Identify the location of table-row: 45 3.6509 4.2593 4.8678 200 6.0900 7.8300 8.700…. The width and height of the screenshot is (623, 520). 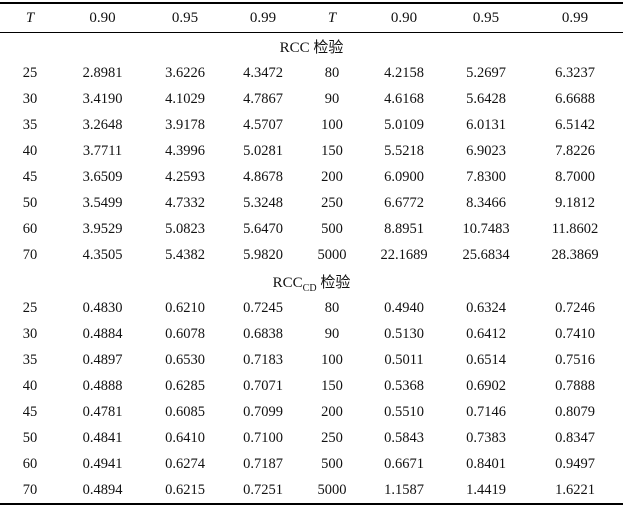
(311, 177).